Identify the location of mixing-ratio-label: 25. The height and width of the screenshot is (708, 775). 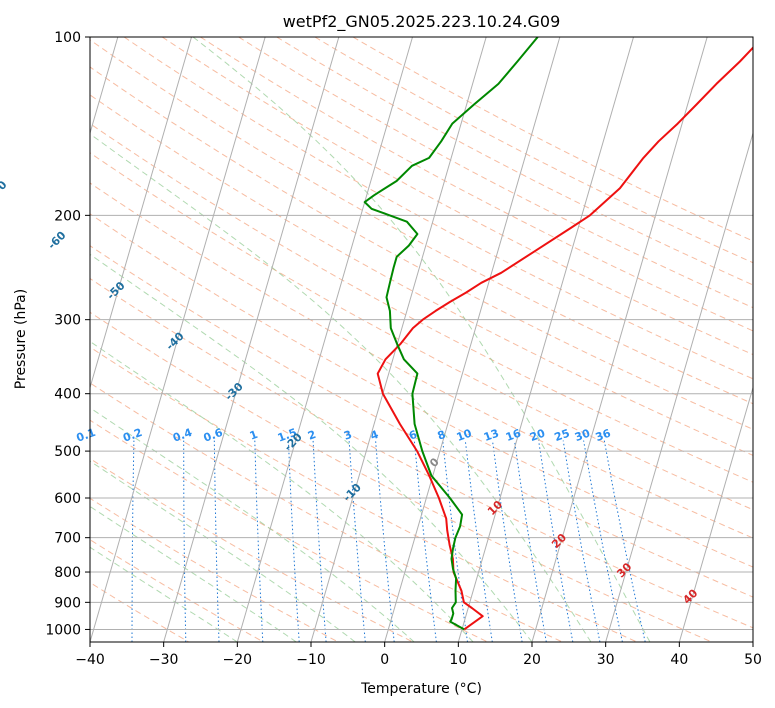
(562, 435).